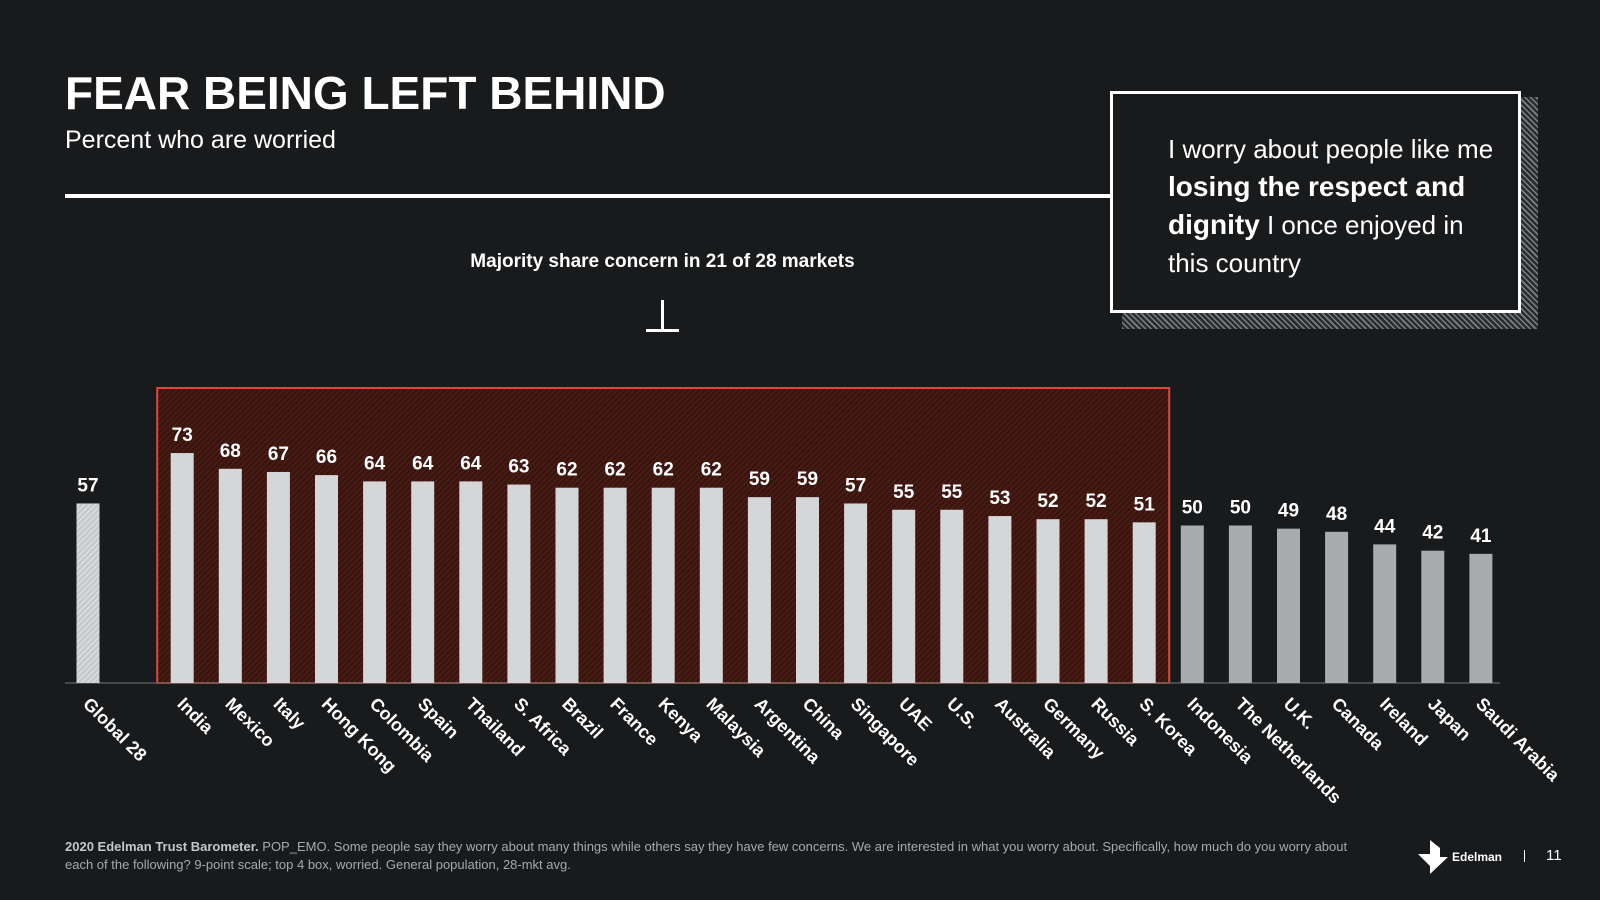 Image resolution: width=1600 pixels, height=900 pixels. I want to click on data-label: 66, so click(326, 457).